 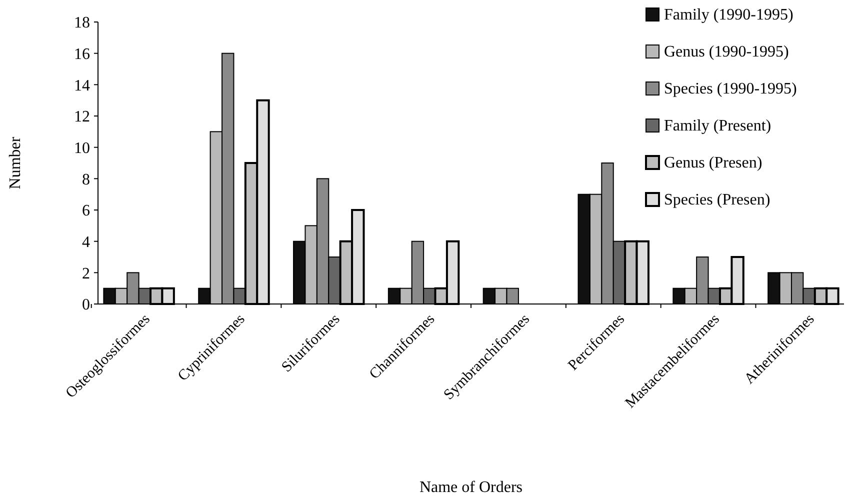 I want to click on y-tick-label: 10, so click(x=82, y=148).